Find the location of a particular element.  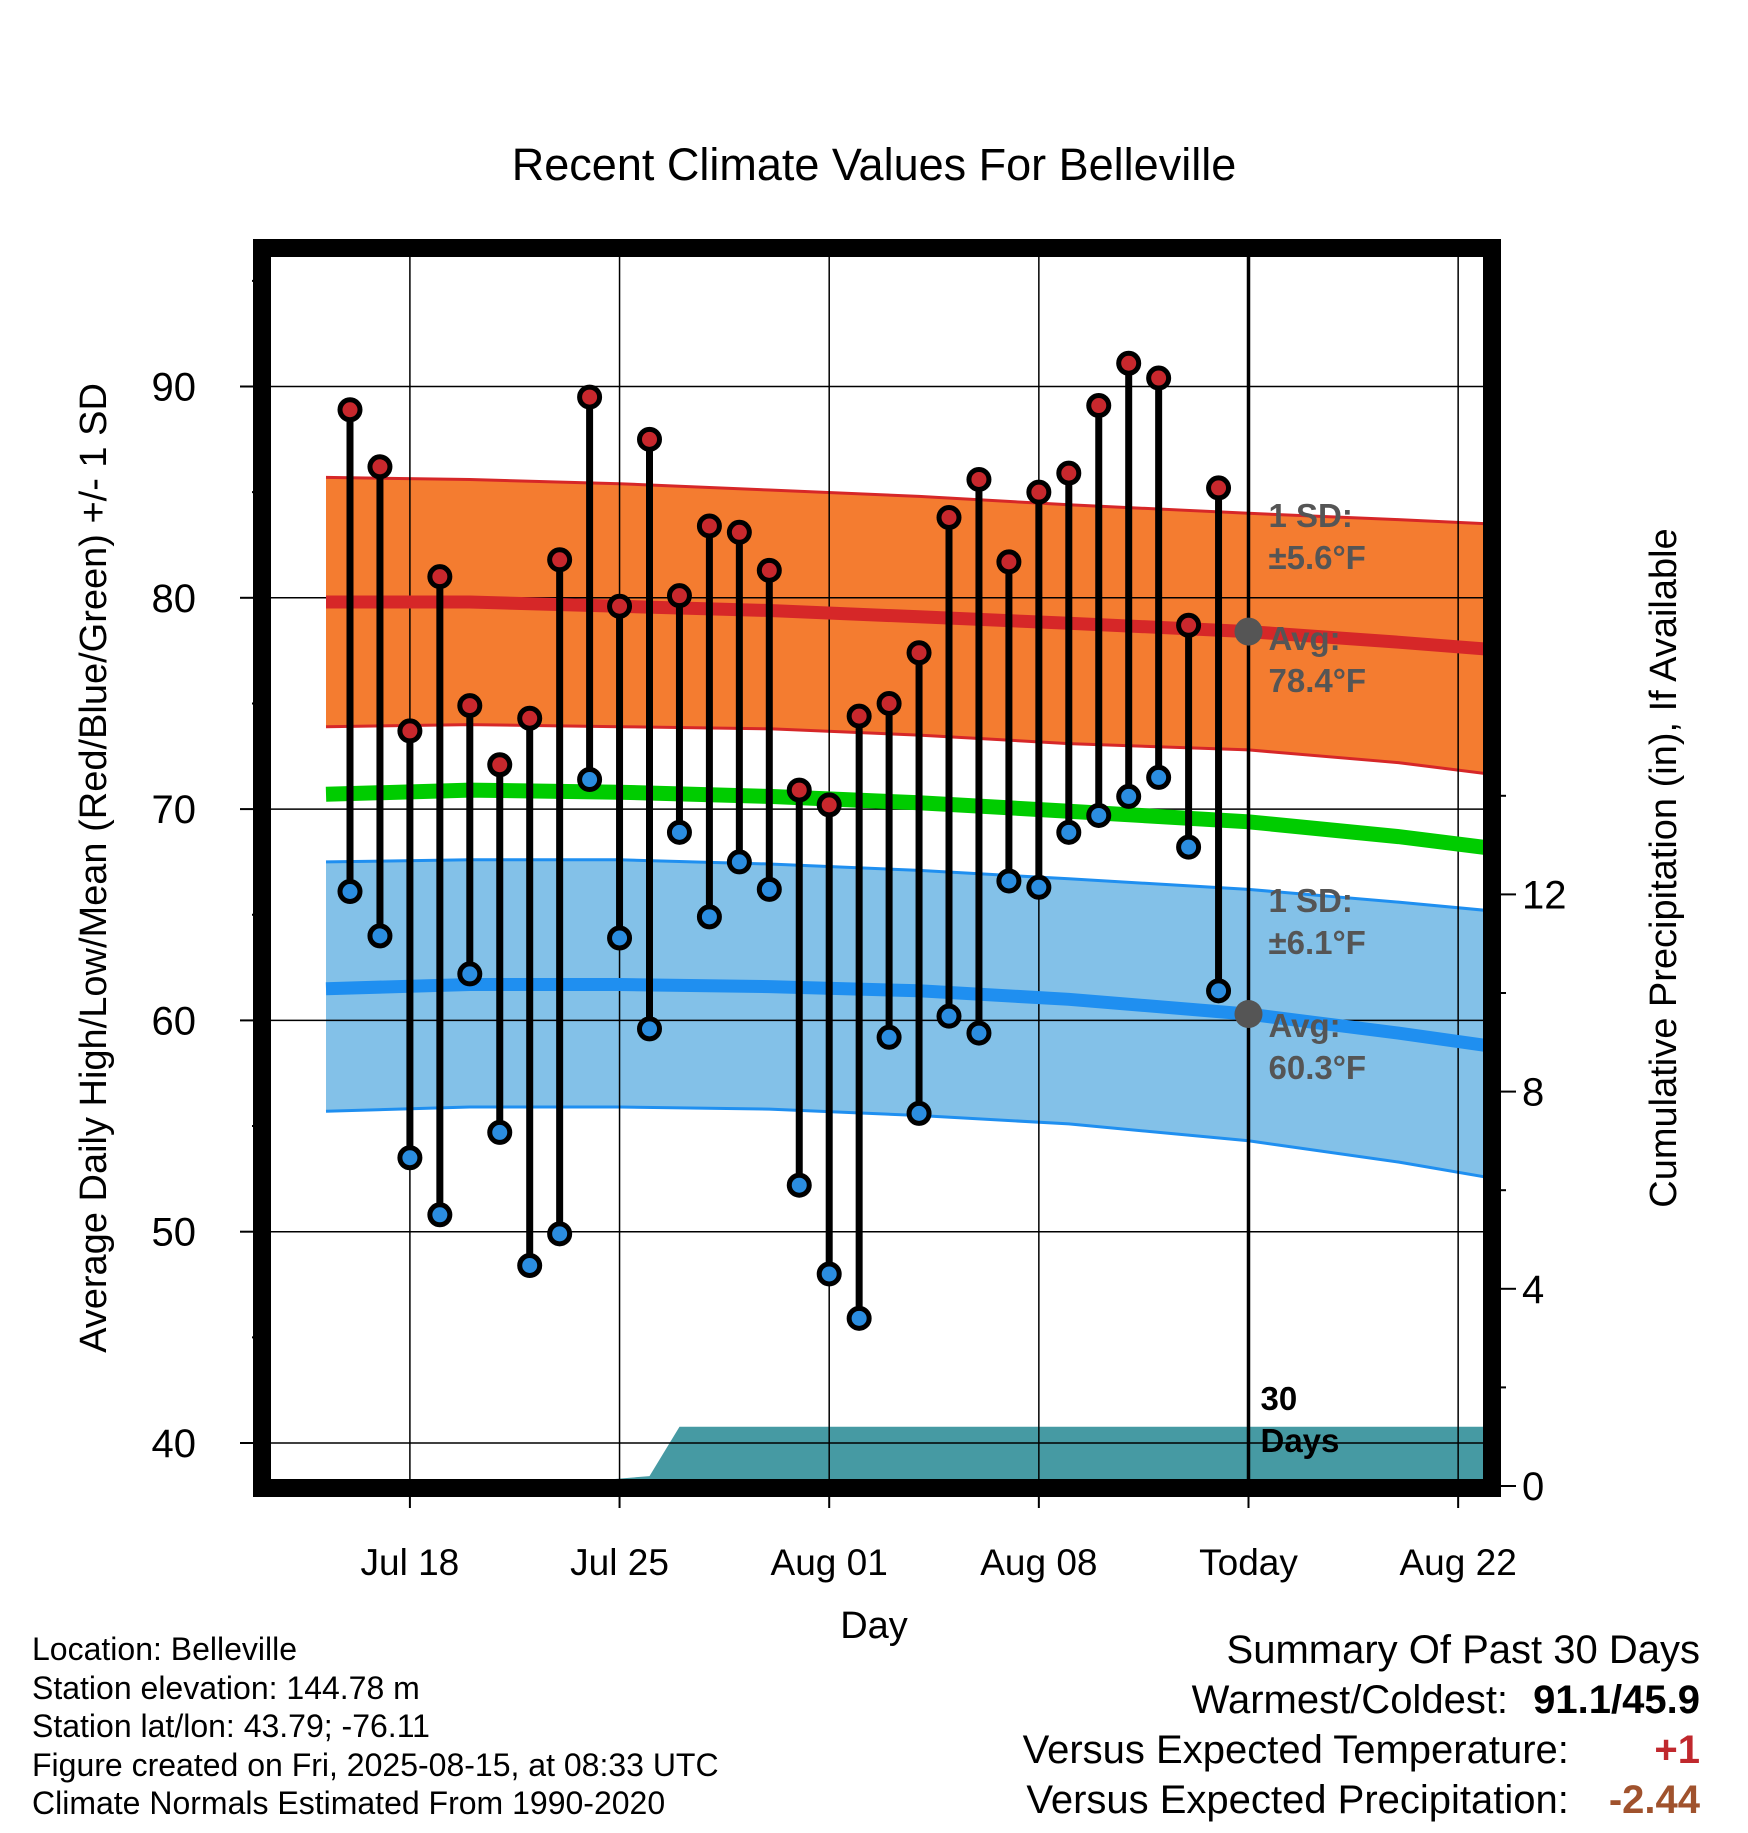

info-elevation: Station elevation: 144.78 m is located at coordinates (226, 1687).